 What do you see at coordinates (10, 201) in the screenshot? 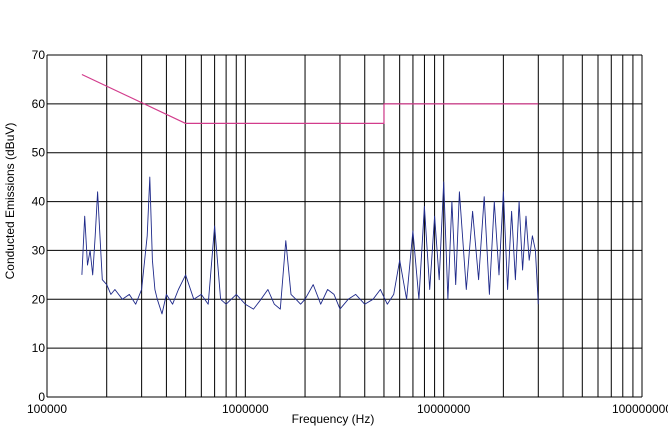
I see `y-axis-title: Conducted Emissions (dBuV)` at bounding box center [10, 201].